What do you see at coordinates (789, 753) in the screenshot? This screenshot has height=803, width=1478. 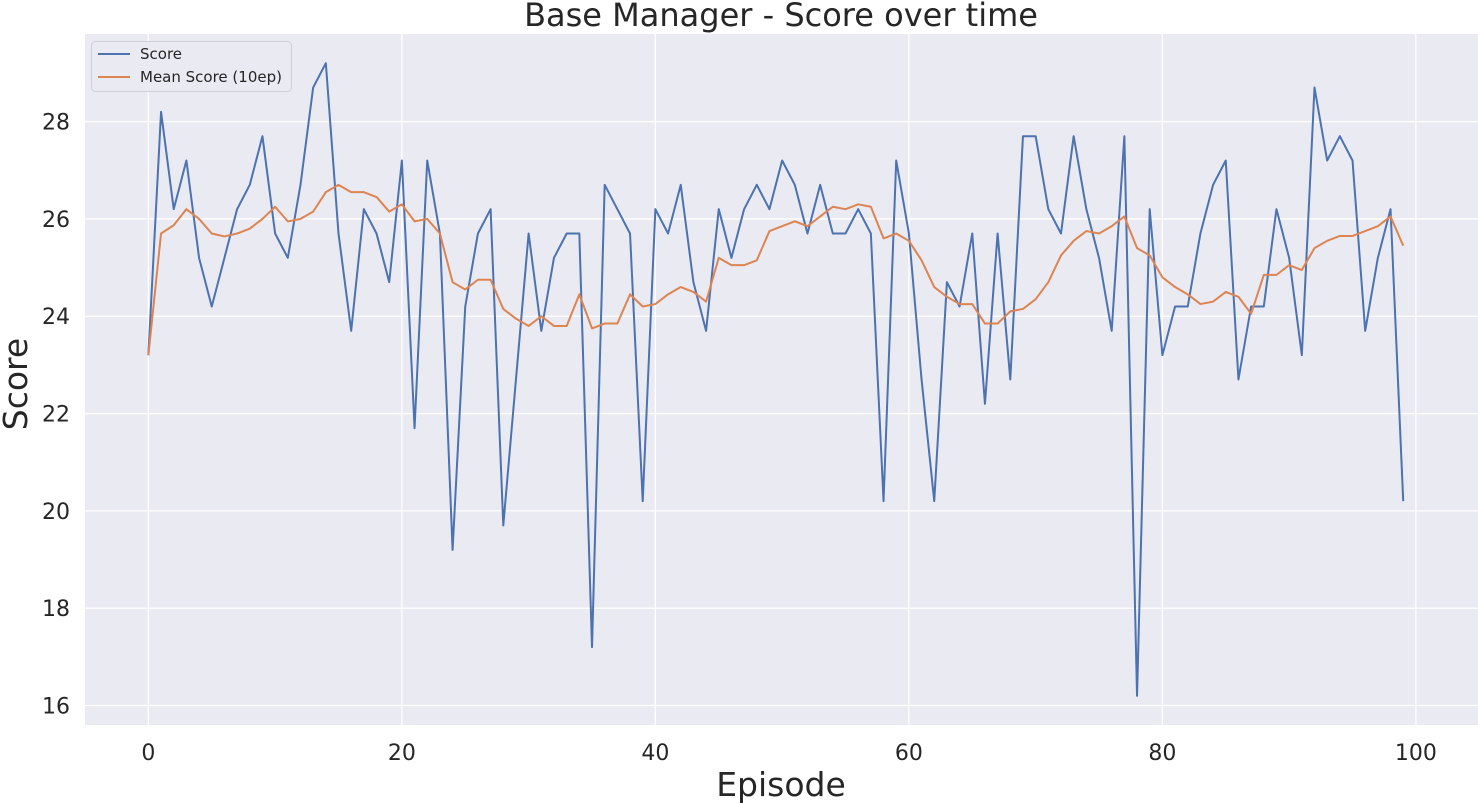 I see `x-tick-labels: 0 20 40 60 80 100` at bounding box center [789, 753].